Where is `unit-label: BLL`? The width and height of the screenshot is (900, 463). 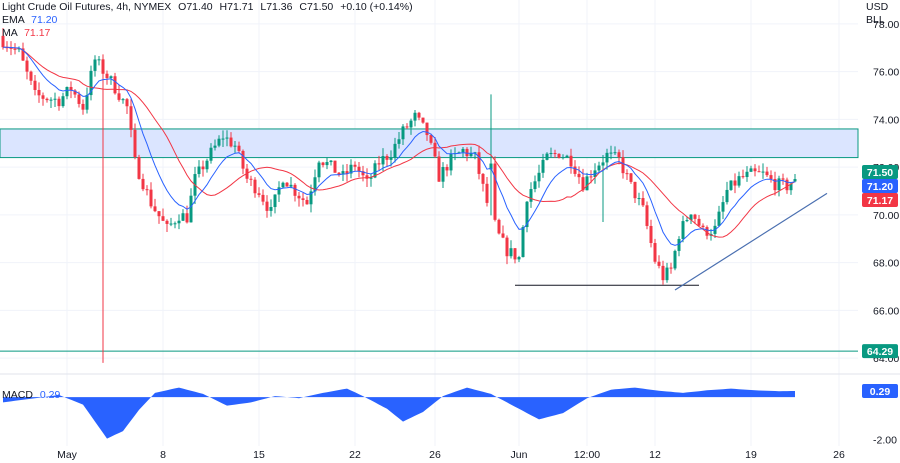
unit-label: BLL is located at coordinates (875, 20).